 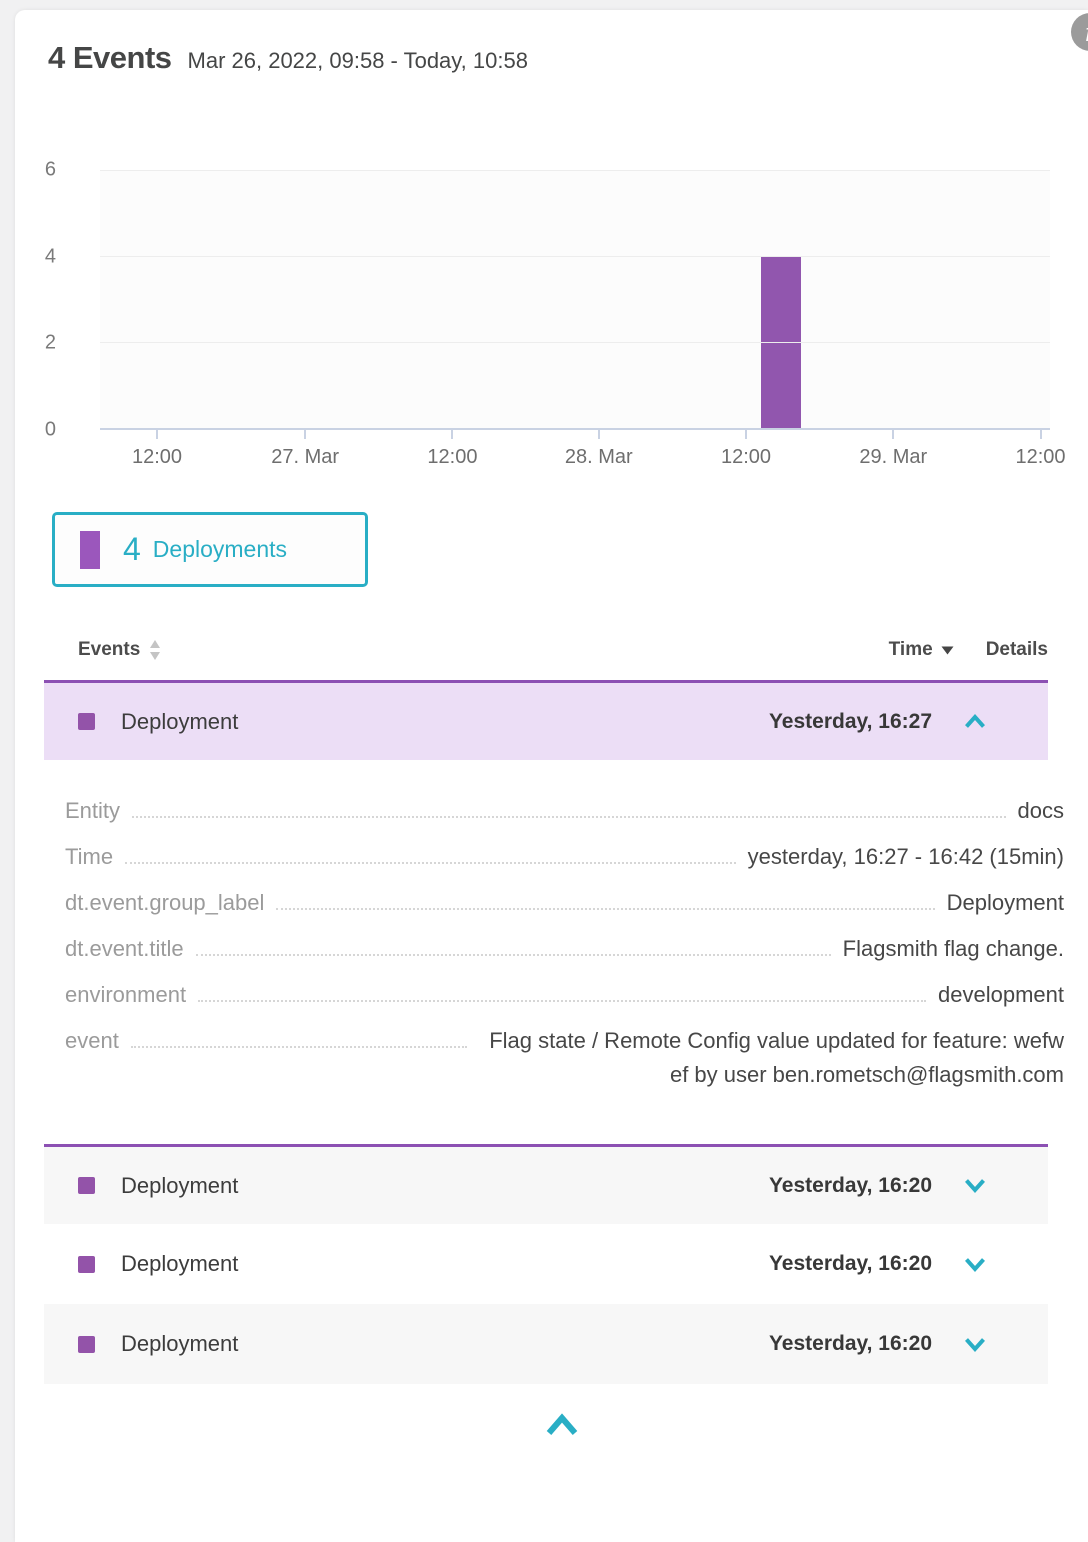 I want to click on detail-row: Time yesterday, 16:27 - 16:42 (15min), so click(x=564, y=857).